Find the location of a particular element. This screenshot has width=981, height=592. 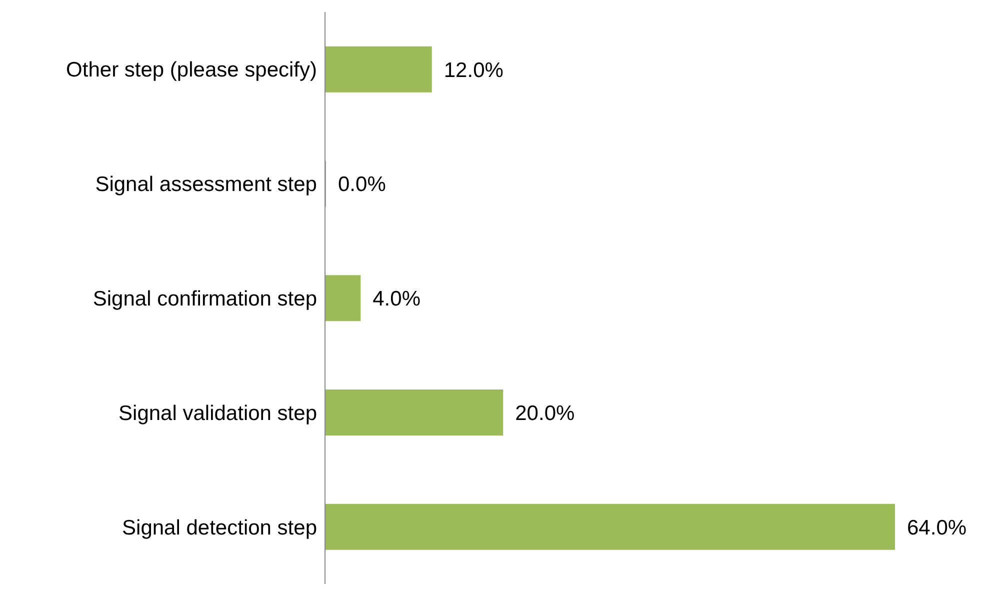

y-tick-label: Signal confirmation step is located at coordinates (204, 298).